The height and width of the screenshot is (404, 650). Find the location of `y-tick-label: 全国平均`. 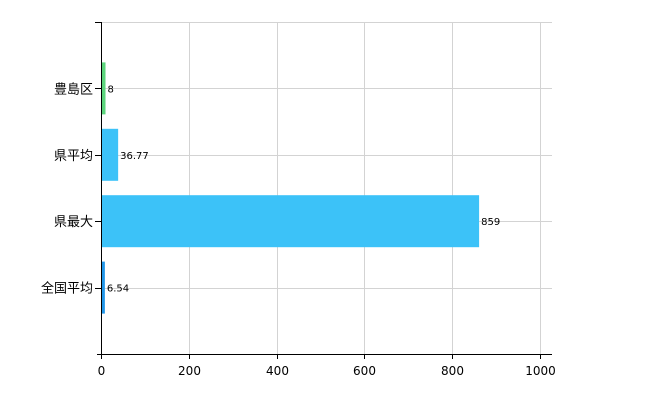

y-tick-label: 全国平均 is located at coordinates (67, 289).